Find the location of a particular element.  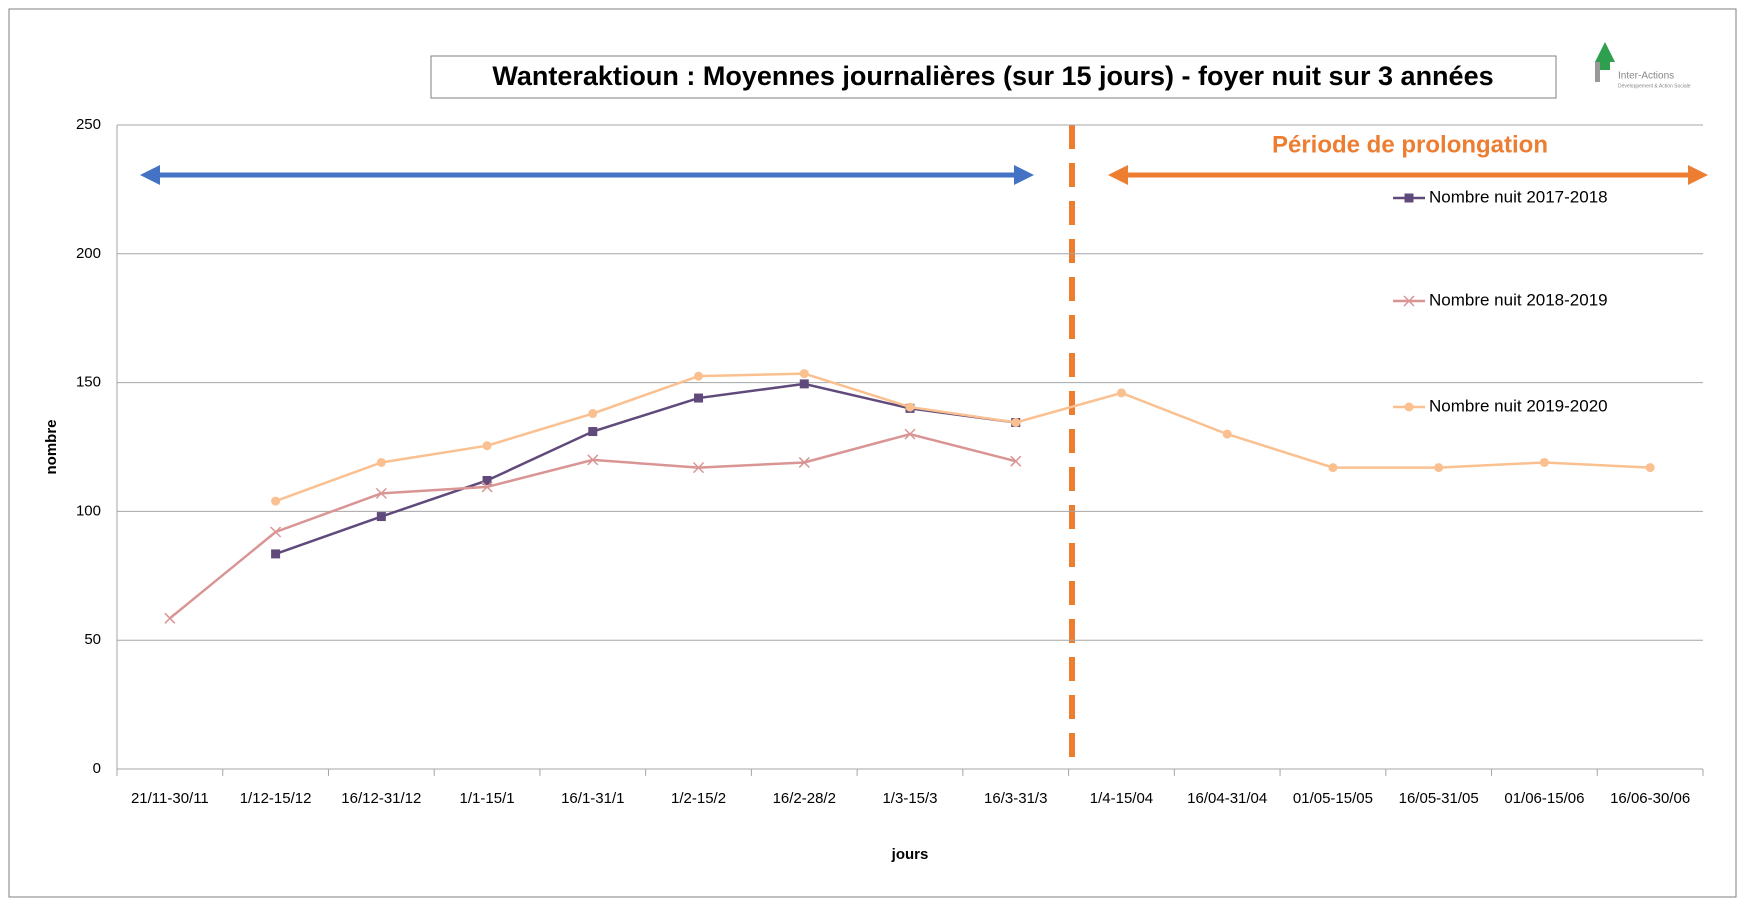

x-tick-label: 21/11-30/11 is located at coordinates (170, 798).